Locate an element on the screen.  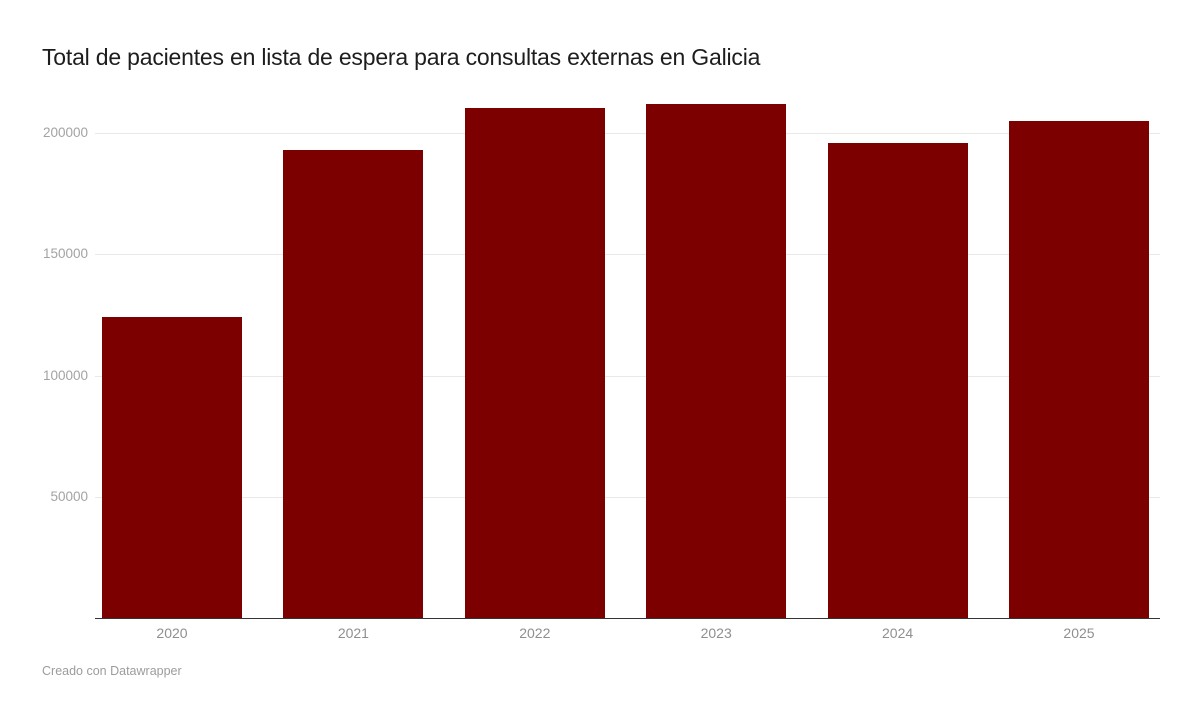
y-tick-label-200000: 200000 is located at coordinates (65, 132).